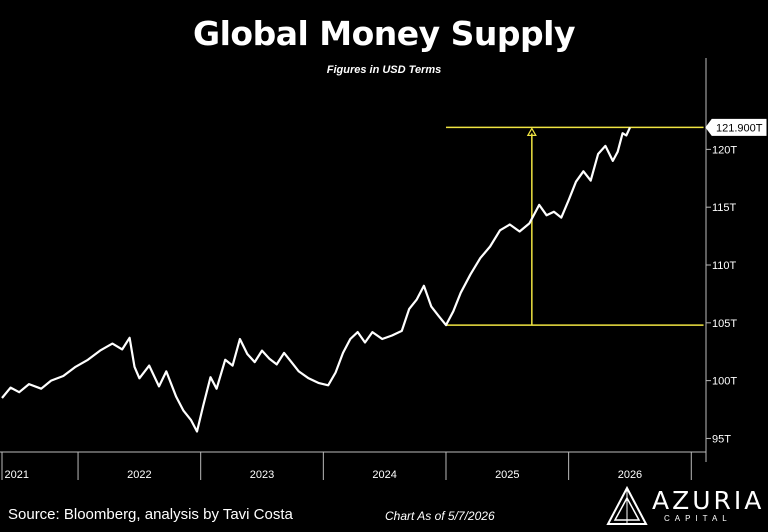 This screenshot has height=532, width=768. What do you see at coordinates (739, 128) in the screenshot?
I see `last-value-label: 121.900T` at bounding box center [739, 128].